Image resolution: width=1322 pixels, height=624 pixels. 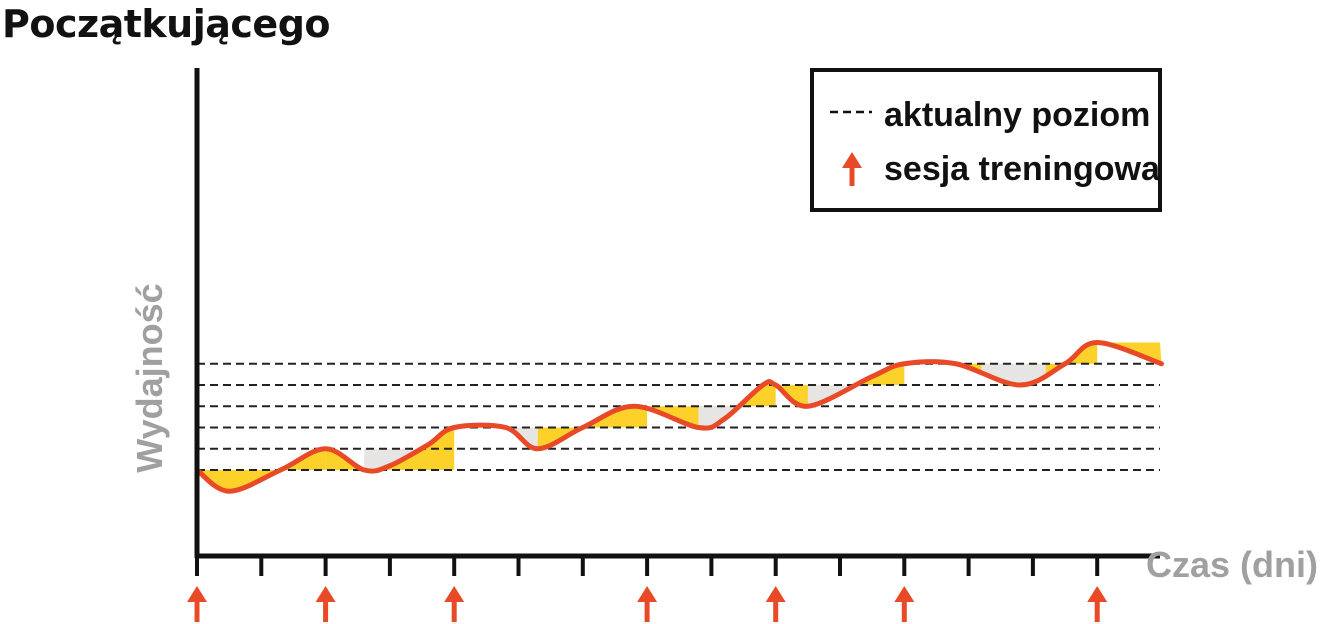 I want to click on x-axis-ticks, so click(x=647, y=566).